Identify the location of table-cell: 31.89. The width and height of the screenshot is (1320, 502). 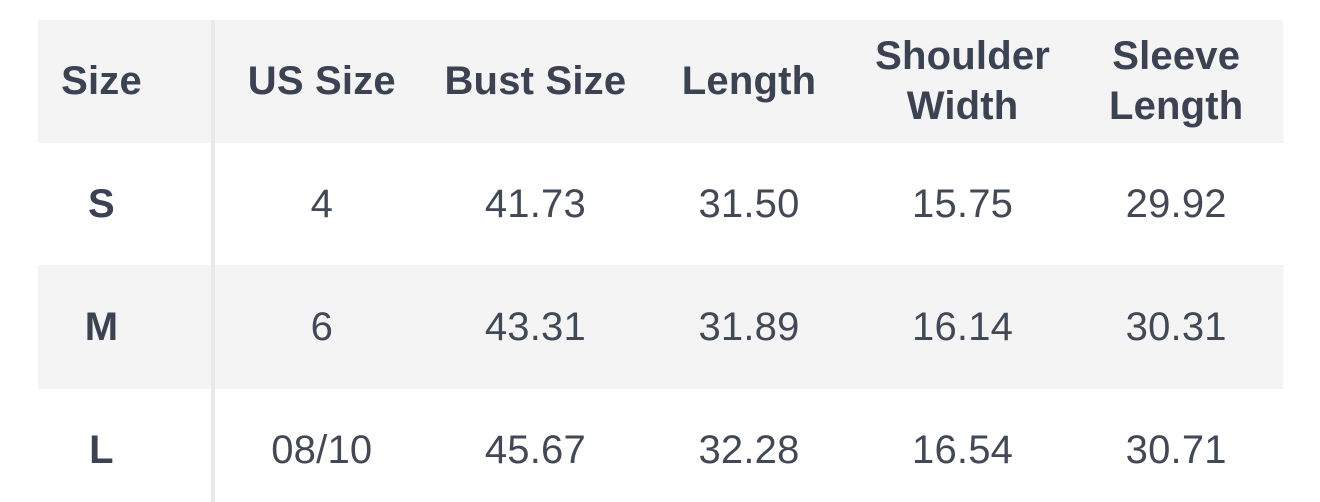
(749, 326).